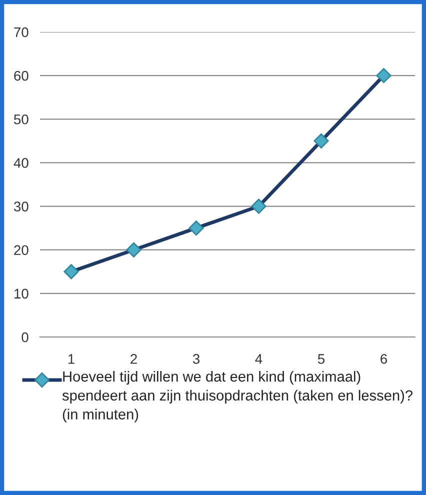  What do you see at coordinates (21, 207) in the screenshot?
I see `y-tick-label: 30` at bounding box center [21, 207].